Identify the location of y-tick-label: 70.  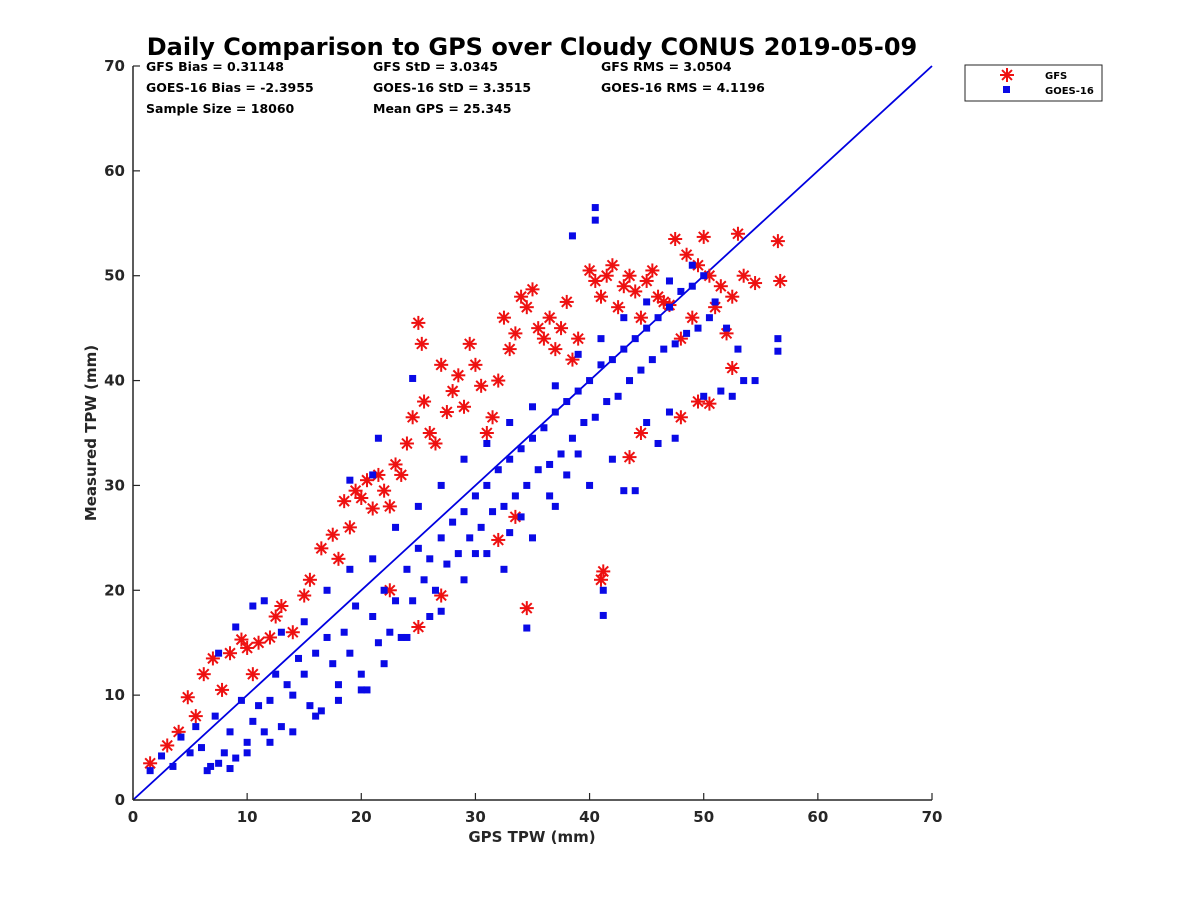
(114, 66).